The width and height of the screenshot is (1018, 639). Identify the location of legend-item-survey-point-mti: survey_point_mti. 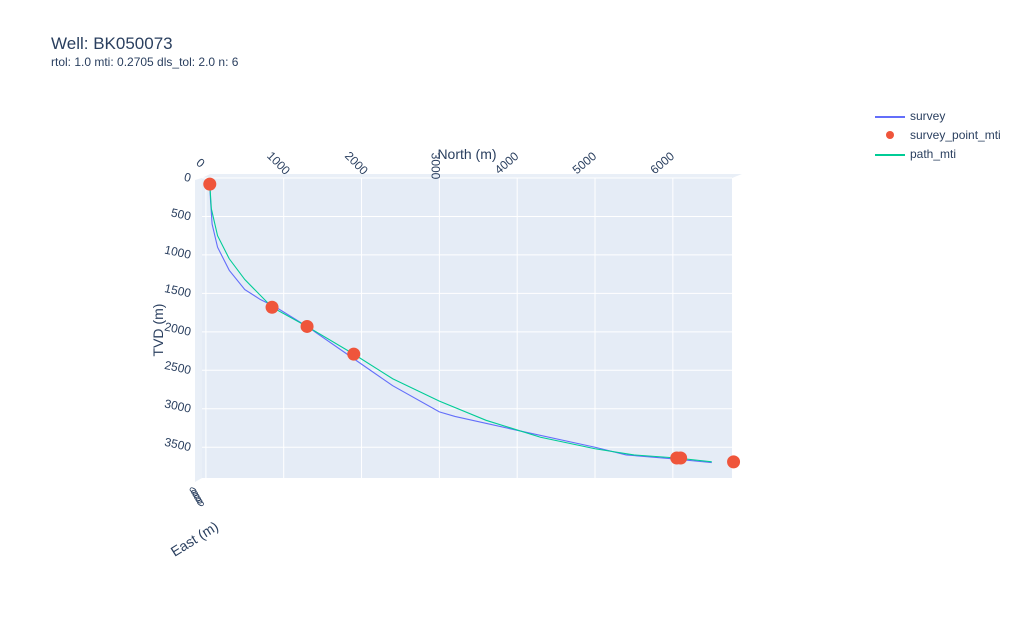
(937, 134).